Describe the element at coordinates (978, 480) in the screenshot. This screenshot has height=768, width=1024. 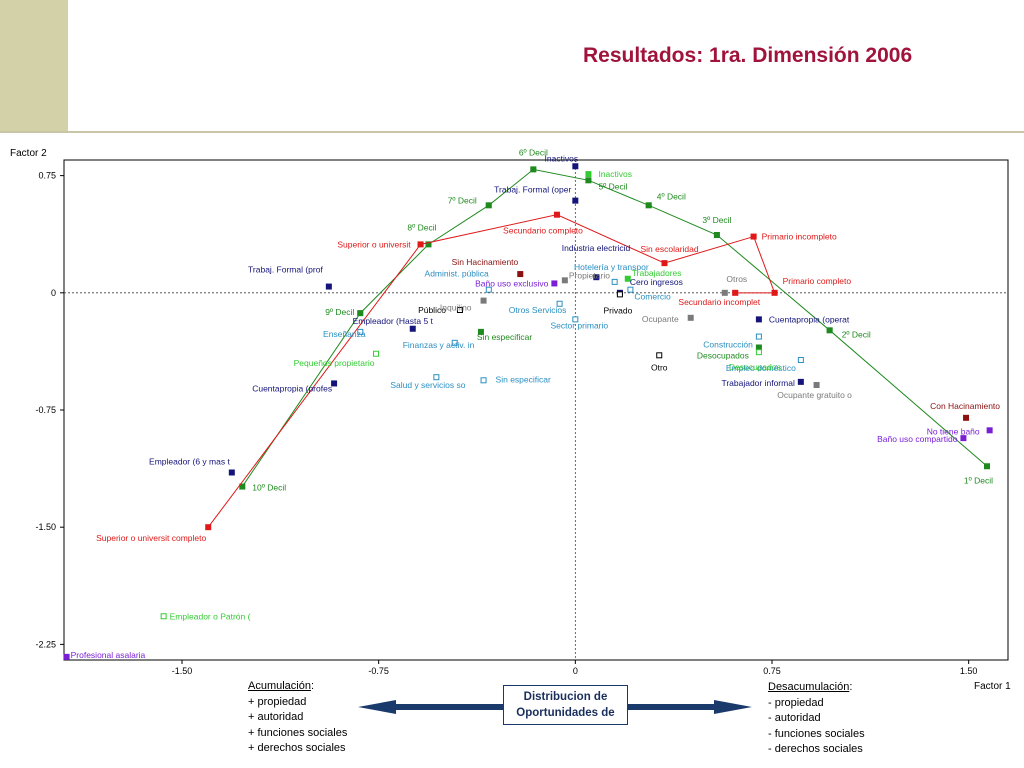
I see `decile-point-label: 1º Decil` at that location.